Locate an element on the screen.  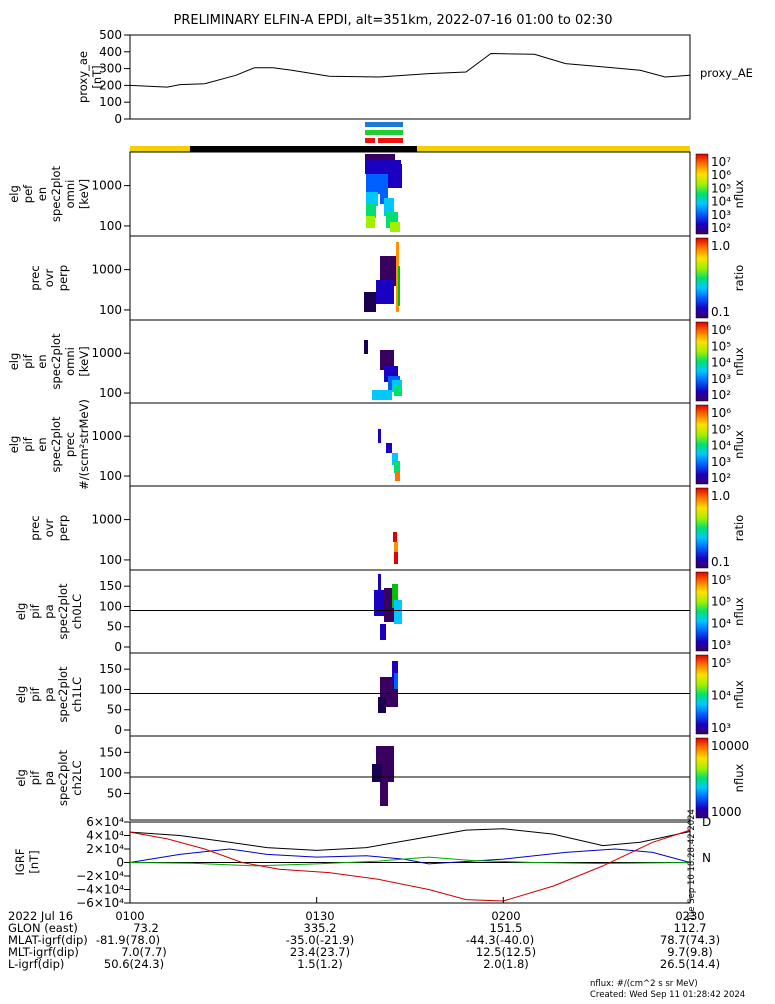
footer-time-0230: 0230 is located at coordinates (689, 916).